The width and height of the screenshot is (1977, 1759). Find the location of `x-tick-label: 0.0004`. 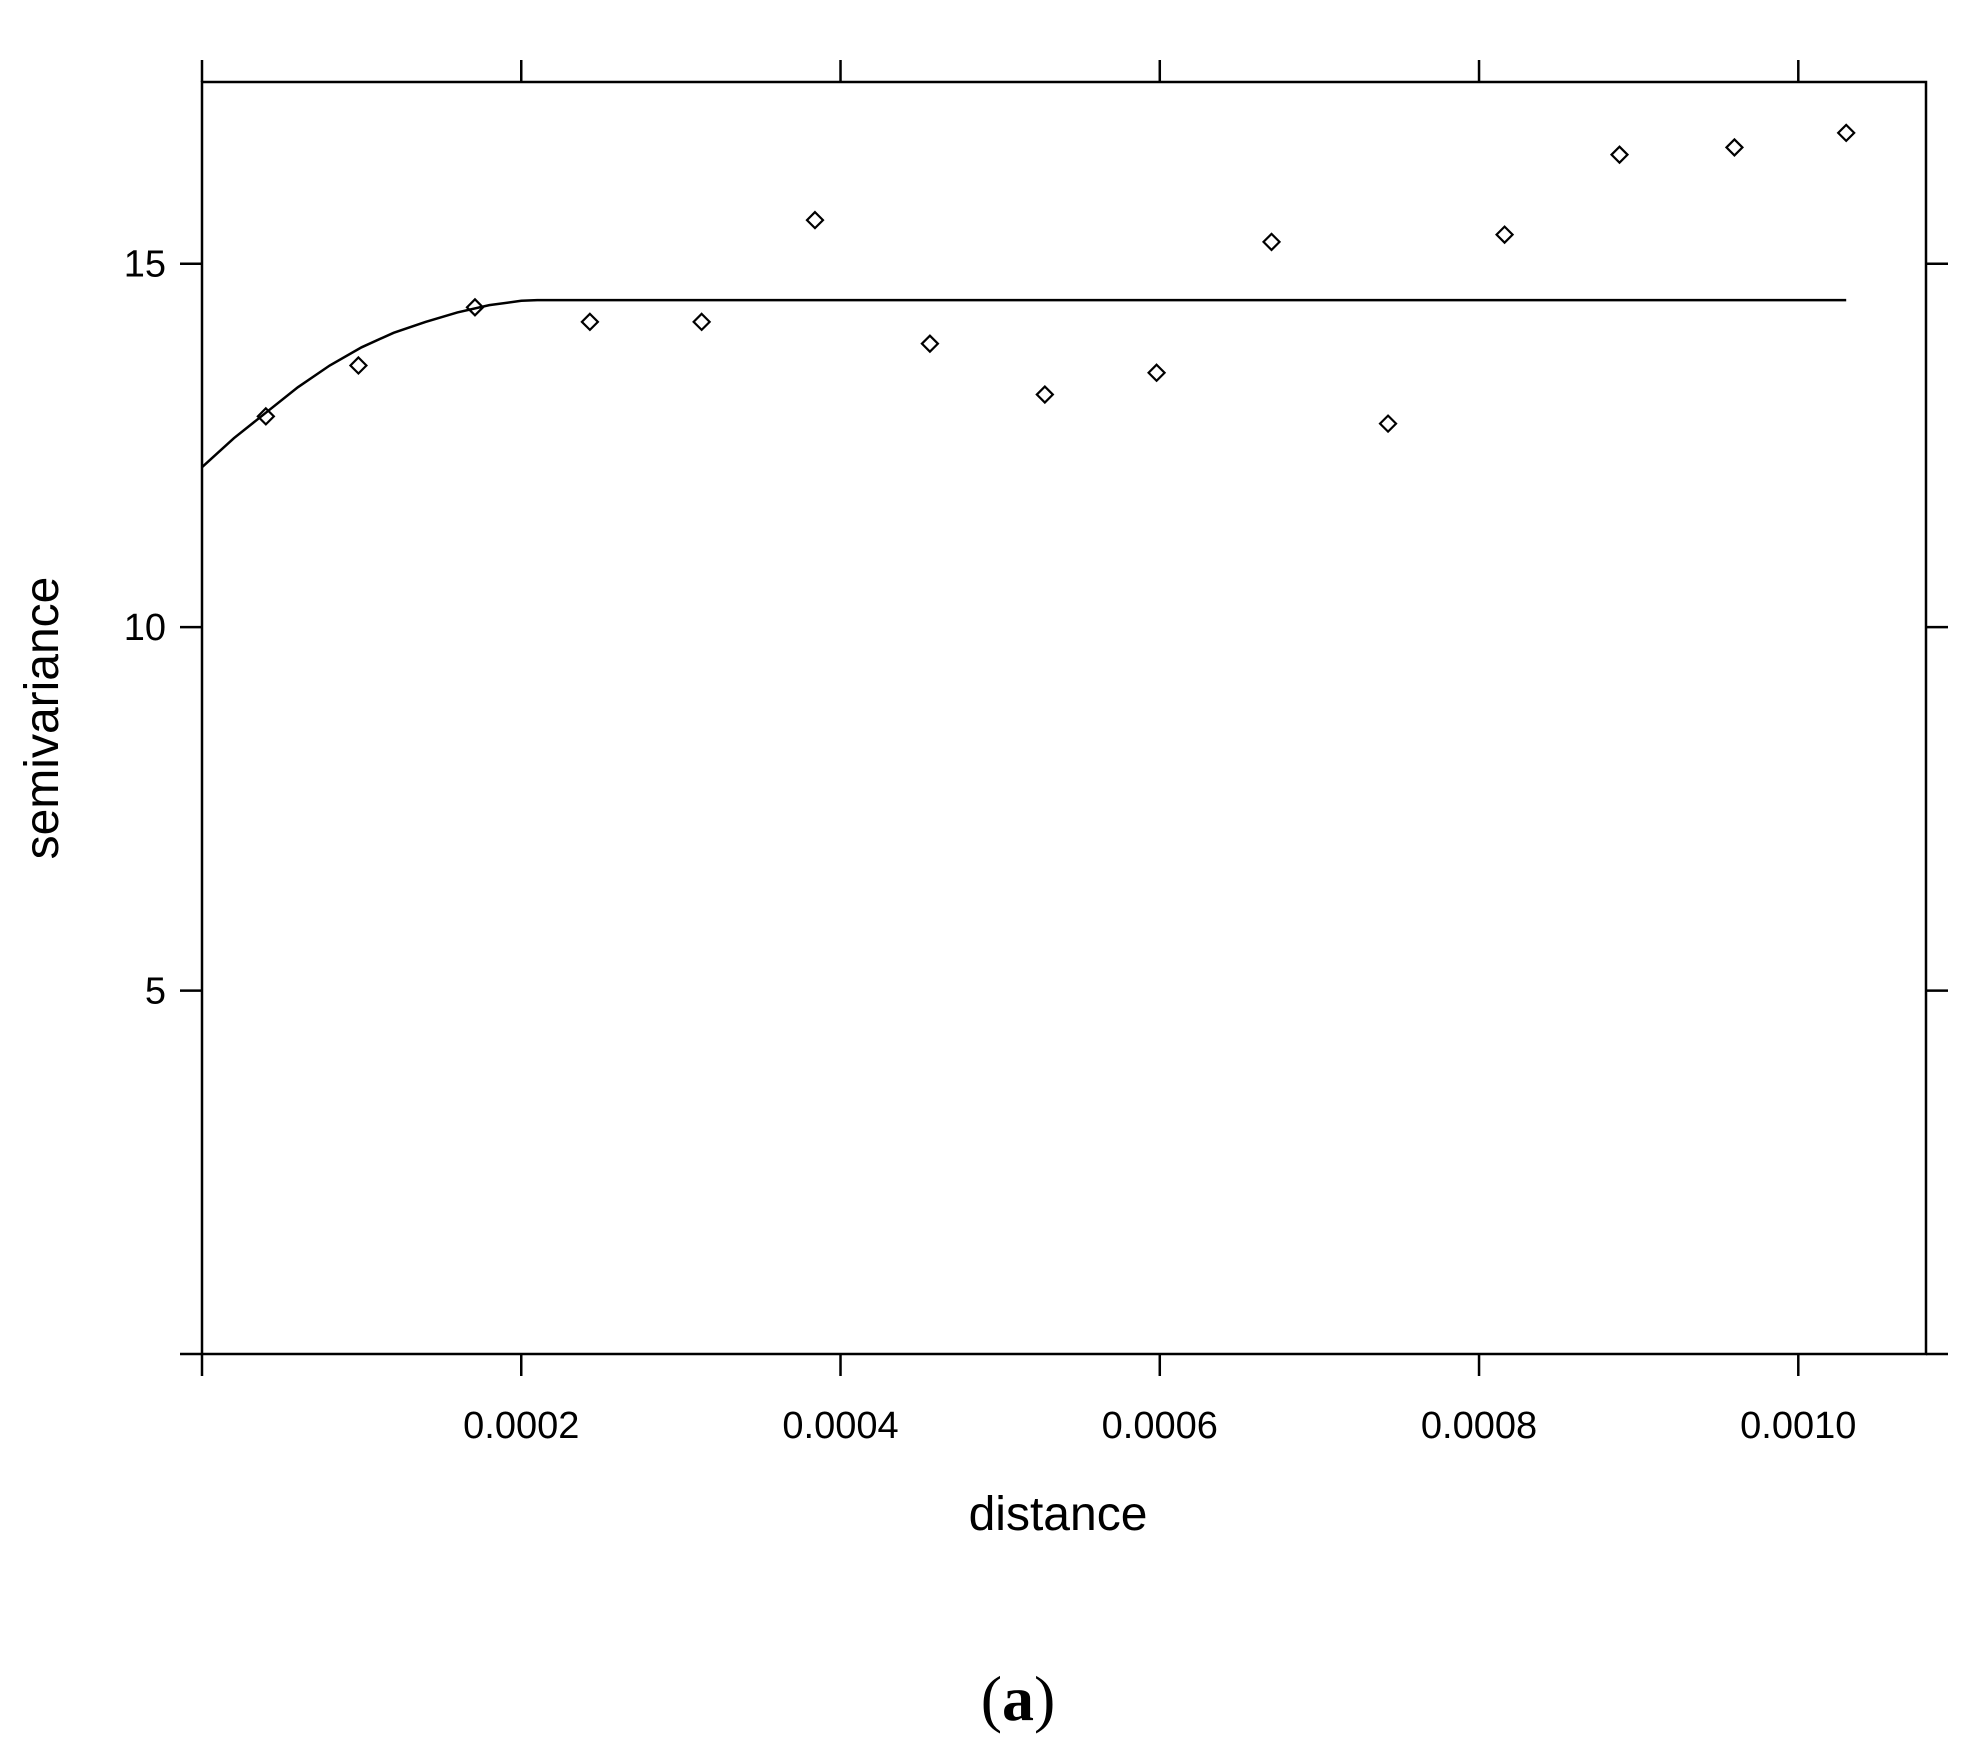

x-tick-label: 0.0004 is located at coordinates (840, 1426).